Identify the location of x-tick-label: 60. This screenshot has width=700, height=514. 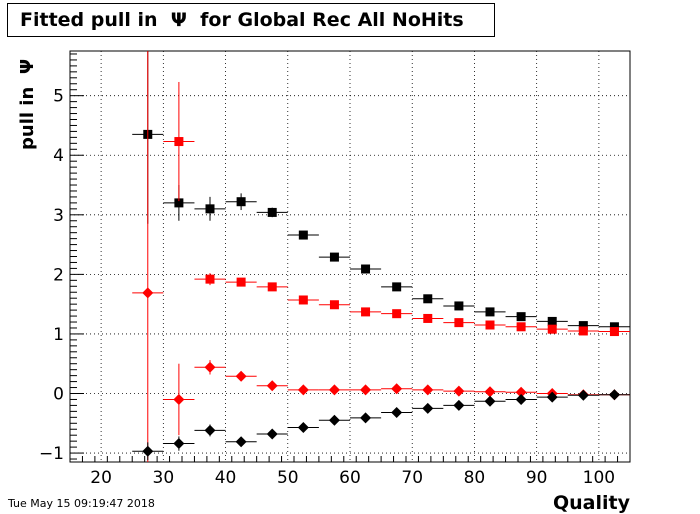
(350, 478).